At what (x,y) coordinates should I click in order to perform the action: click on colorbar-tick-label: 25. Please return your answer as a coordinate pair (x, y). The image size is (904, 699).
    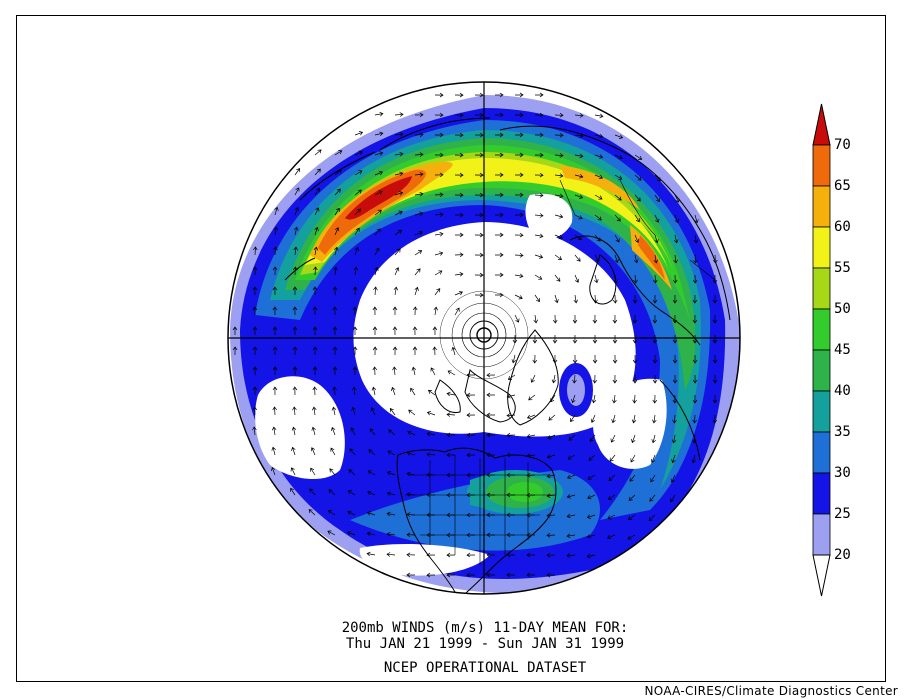
    Looking at the image, I should click on (842, 514).